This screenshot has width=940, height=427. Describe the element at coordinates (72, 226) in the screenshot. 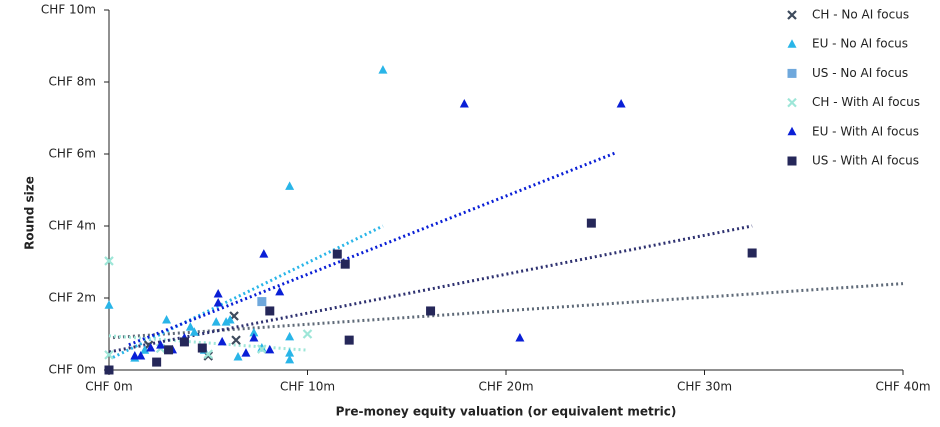

I see `y-tick-label: CHF 4m` at that location.